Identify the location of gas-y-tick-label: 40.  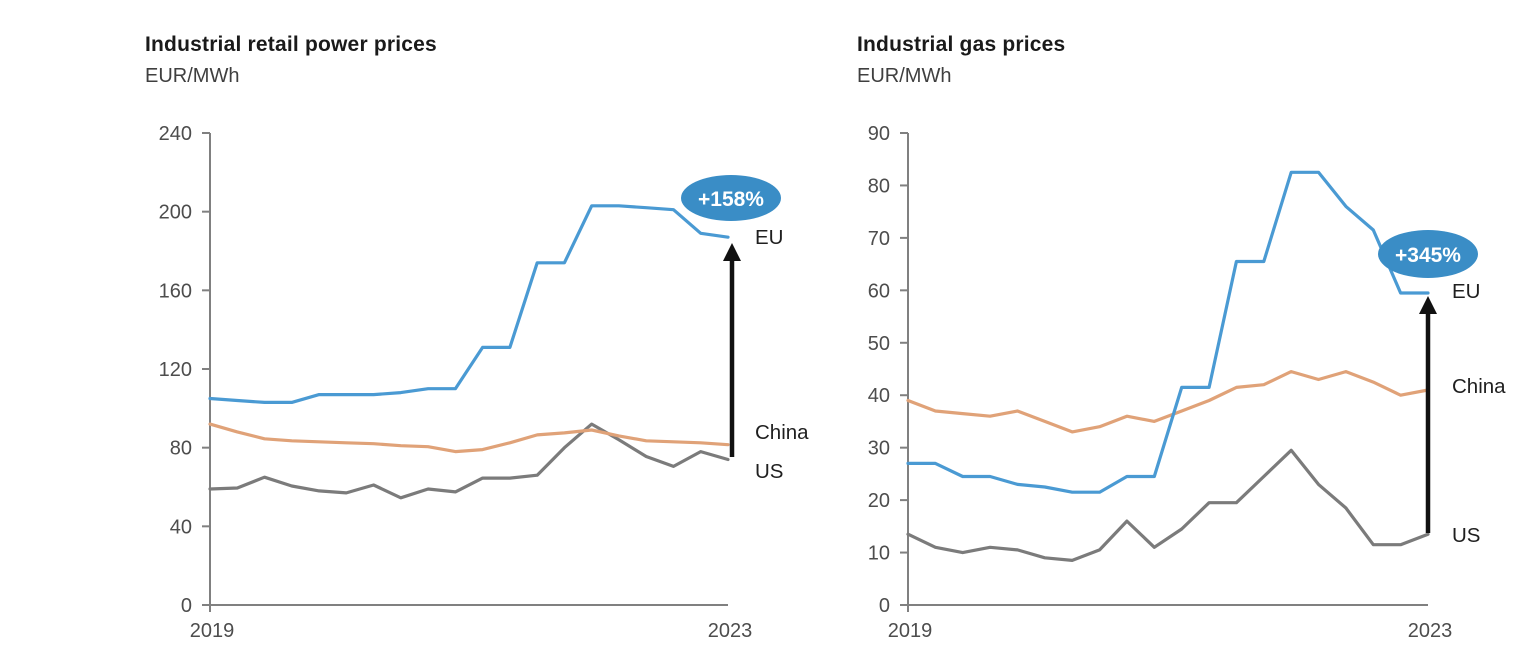
(879, 396).